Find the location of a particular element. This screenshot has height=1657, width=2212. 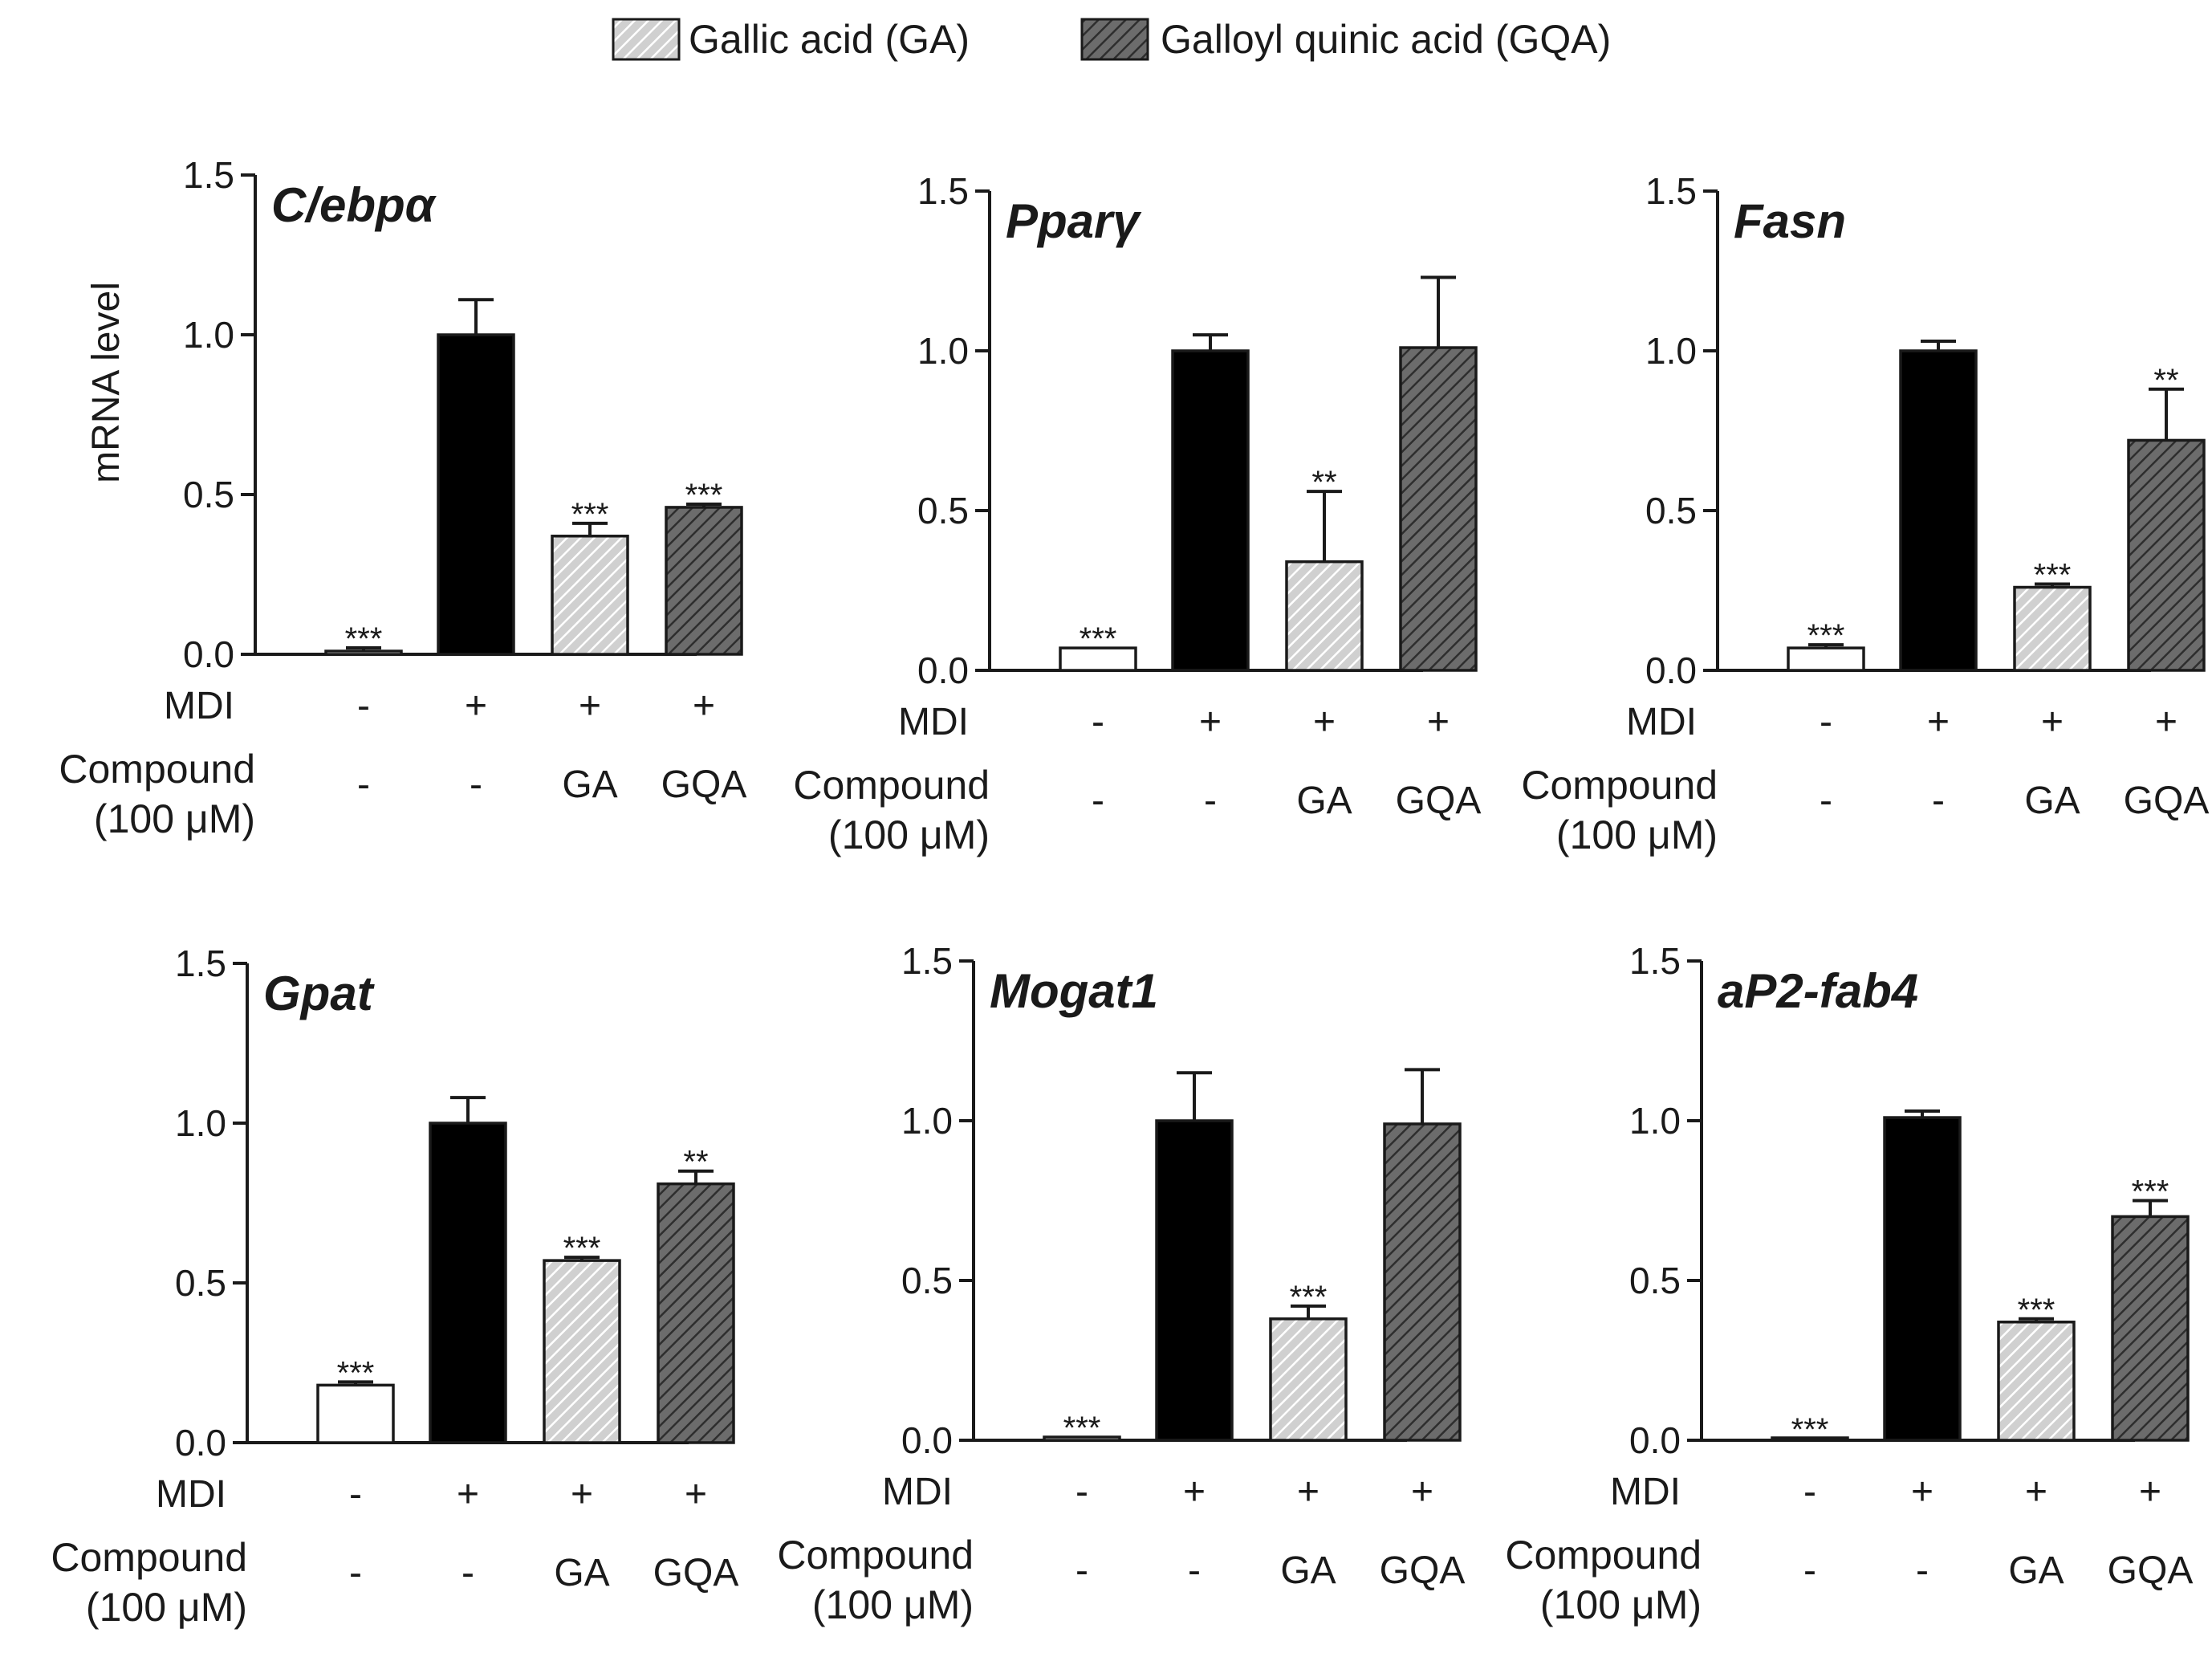

legend-label-ga: Gallic acid (GA) is located at coordinates (829, 39).